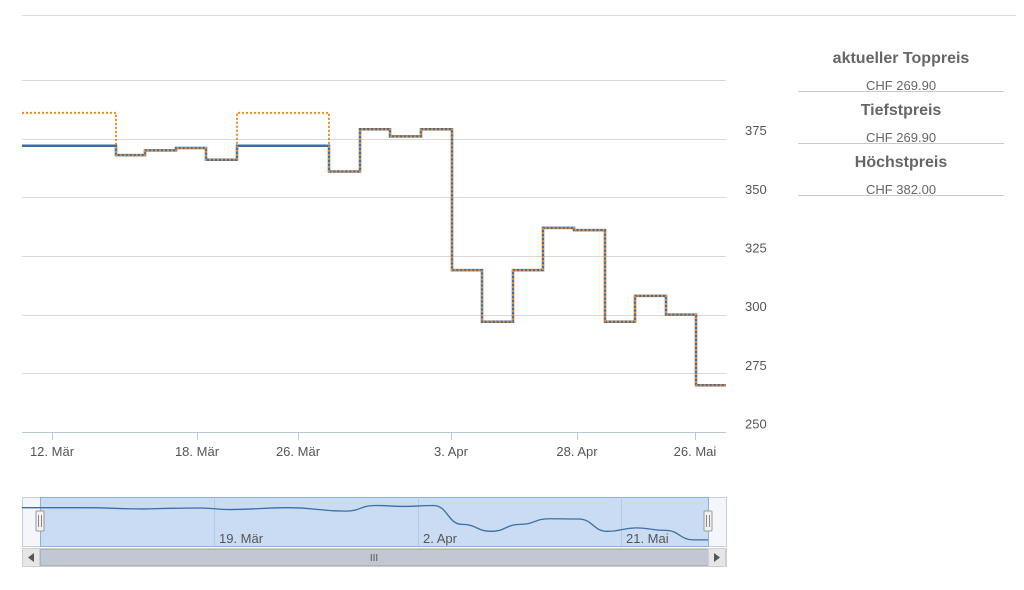  What do you see at coordinates (298, 451) in the screenshot?
I see `x-tick-label: 26. Mär` at bounding box center [298, 451].